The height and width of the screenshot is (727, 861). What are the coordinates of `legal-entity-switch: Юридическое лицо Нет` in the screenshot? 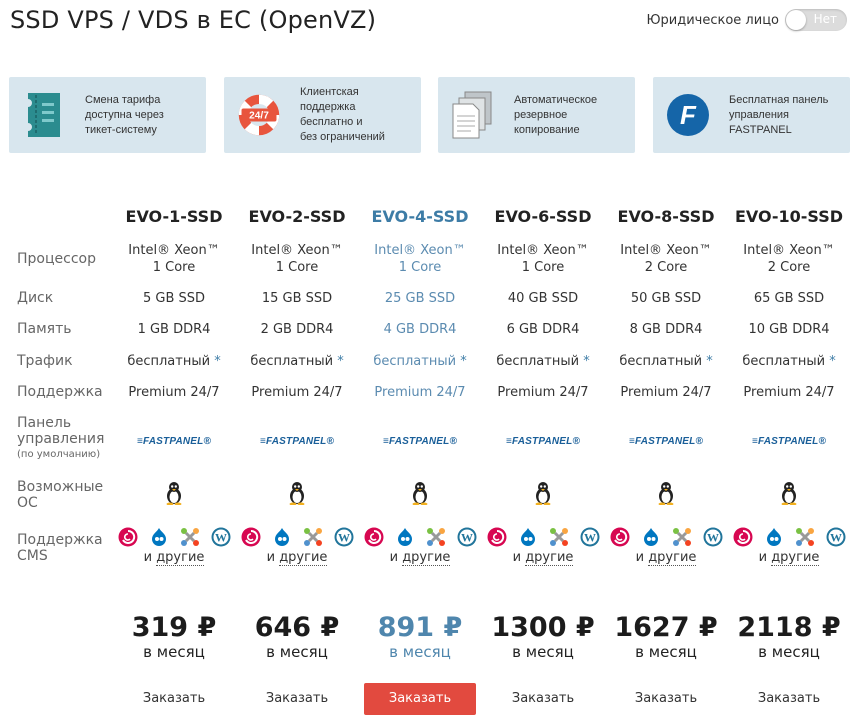 It's located at (746, 20).